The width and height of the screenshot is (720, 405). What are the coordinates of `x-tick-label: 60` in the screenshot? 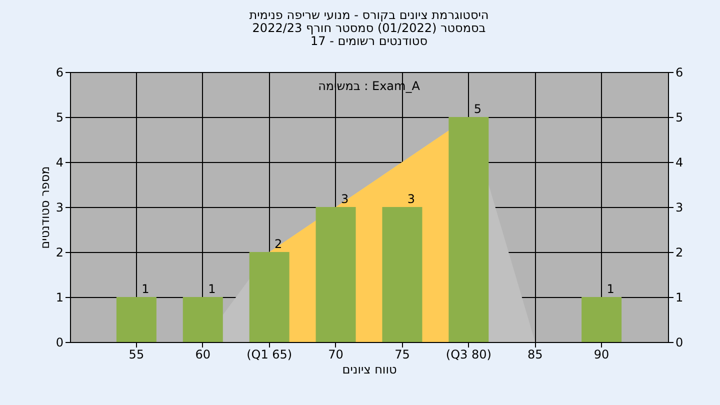 It's located at (203, 355).